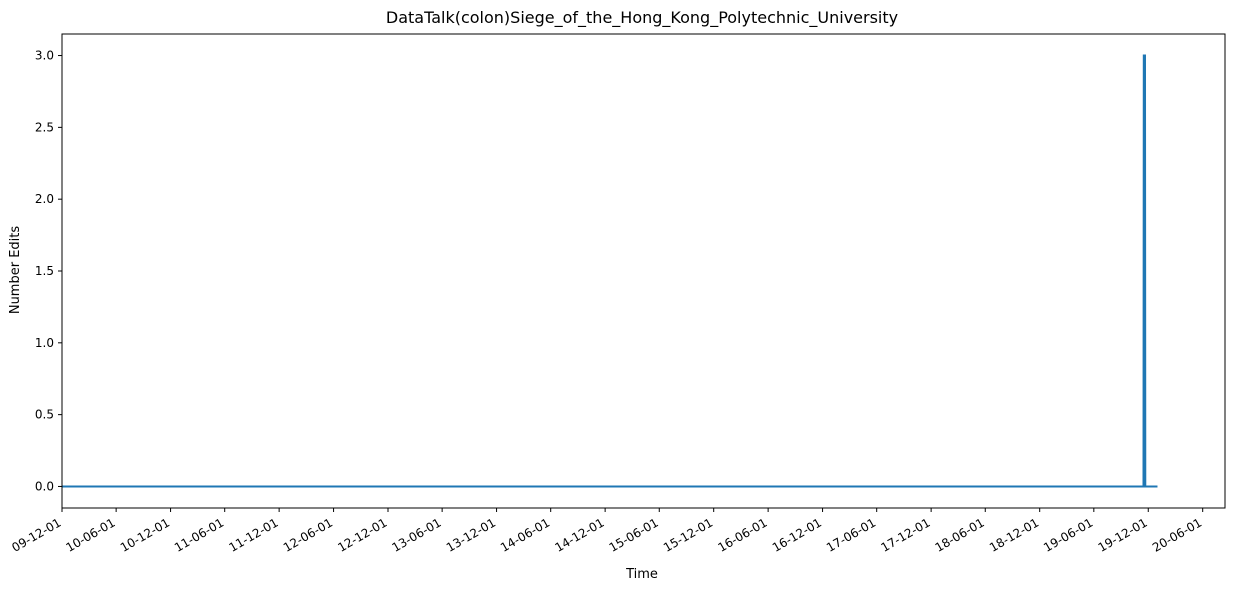  Describe the element at coordinates (90, 534) in the screenshot. I see `x-tick-label: 10-06-01` at that location.